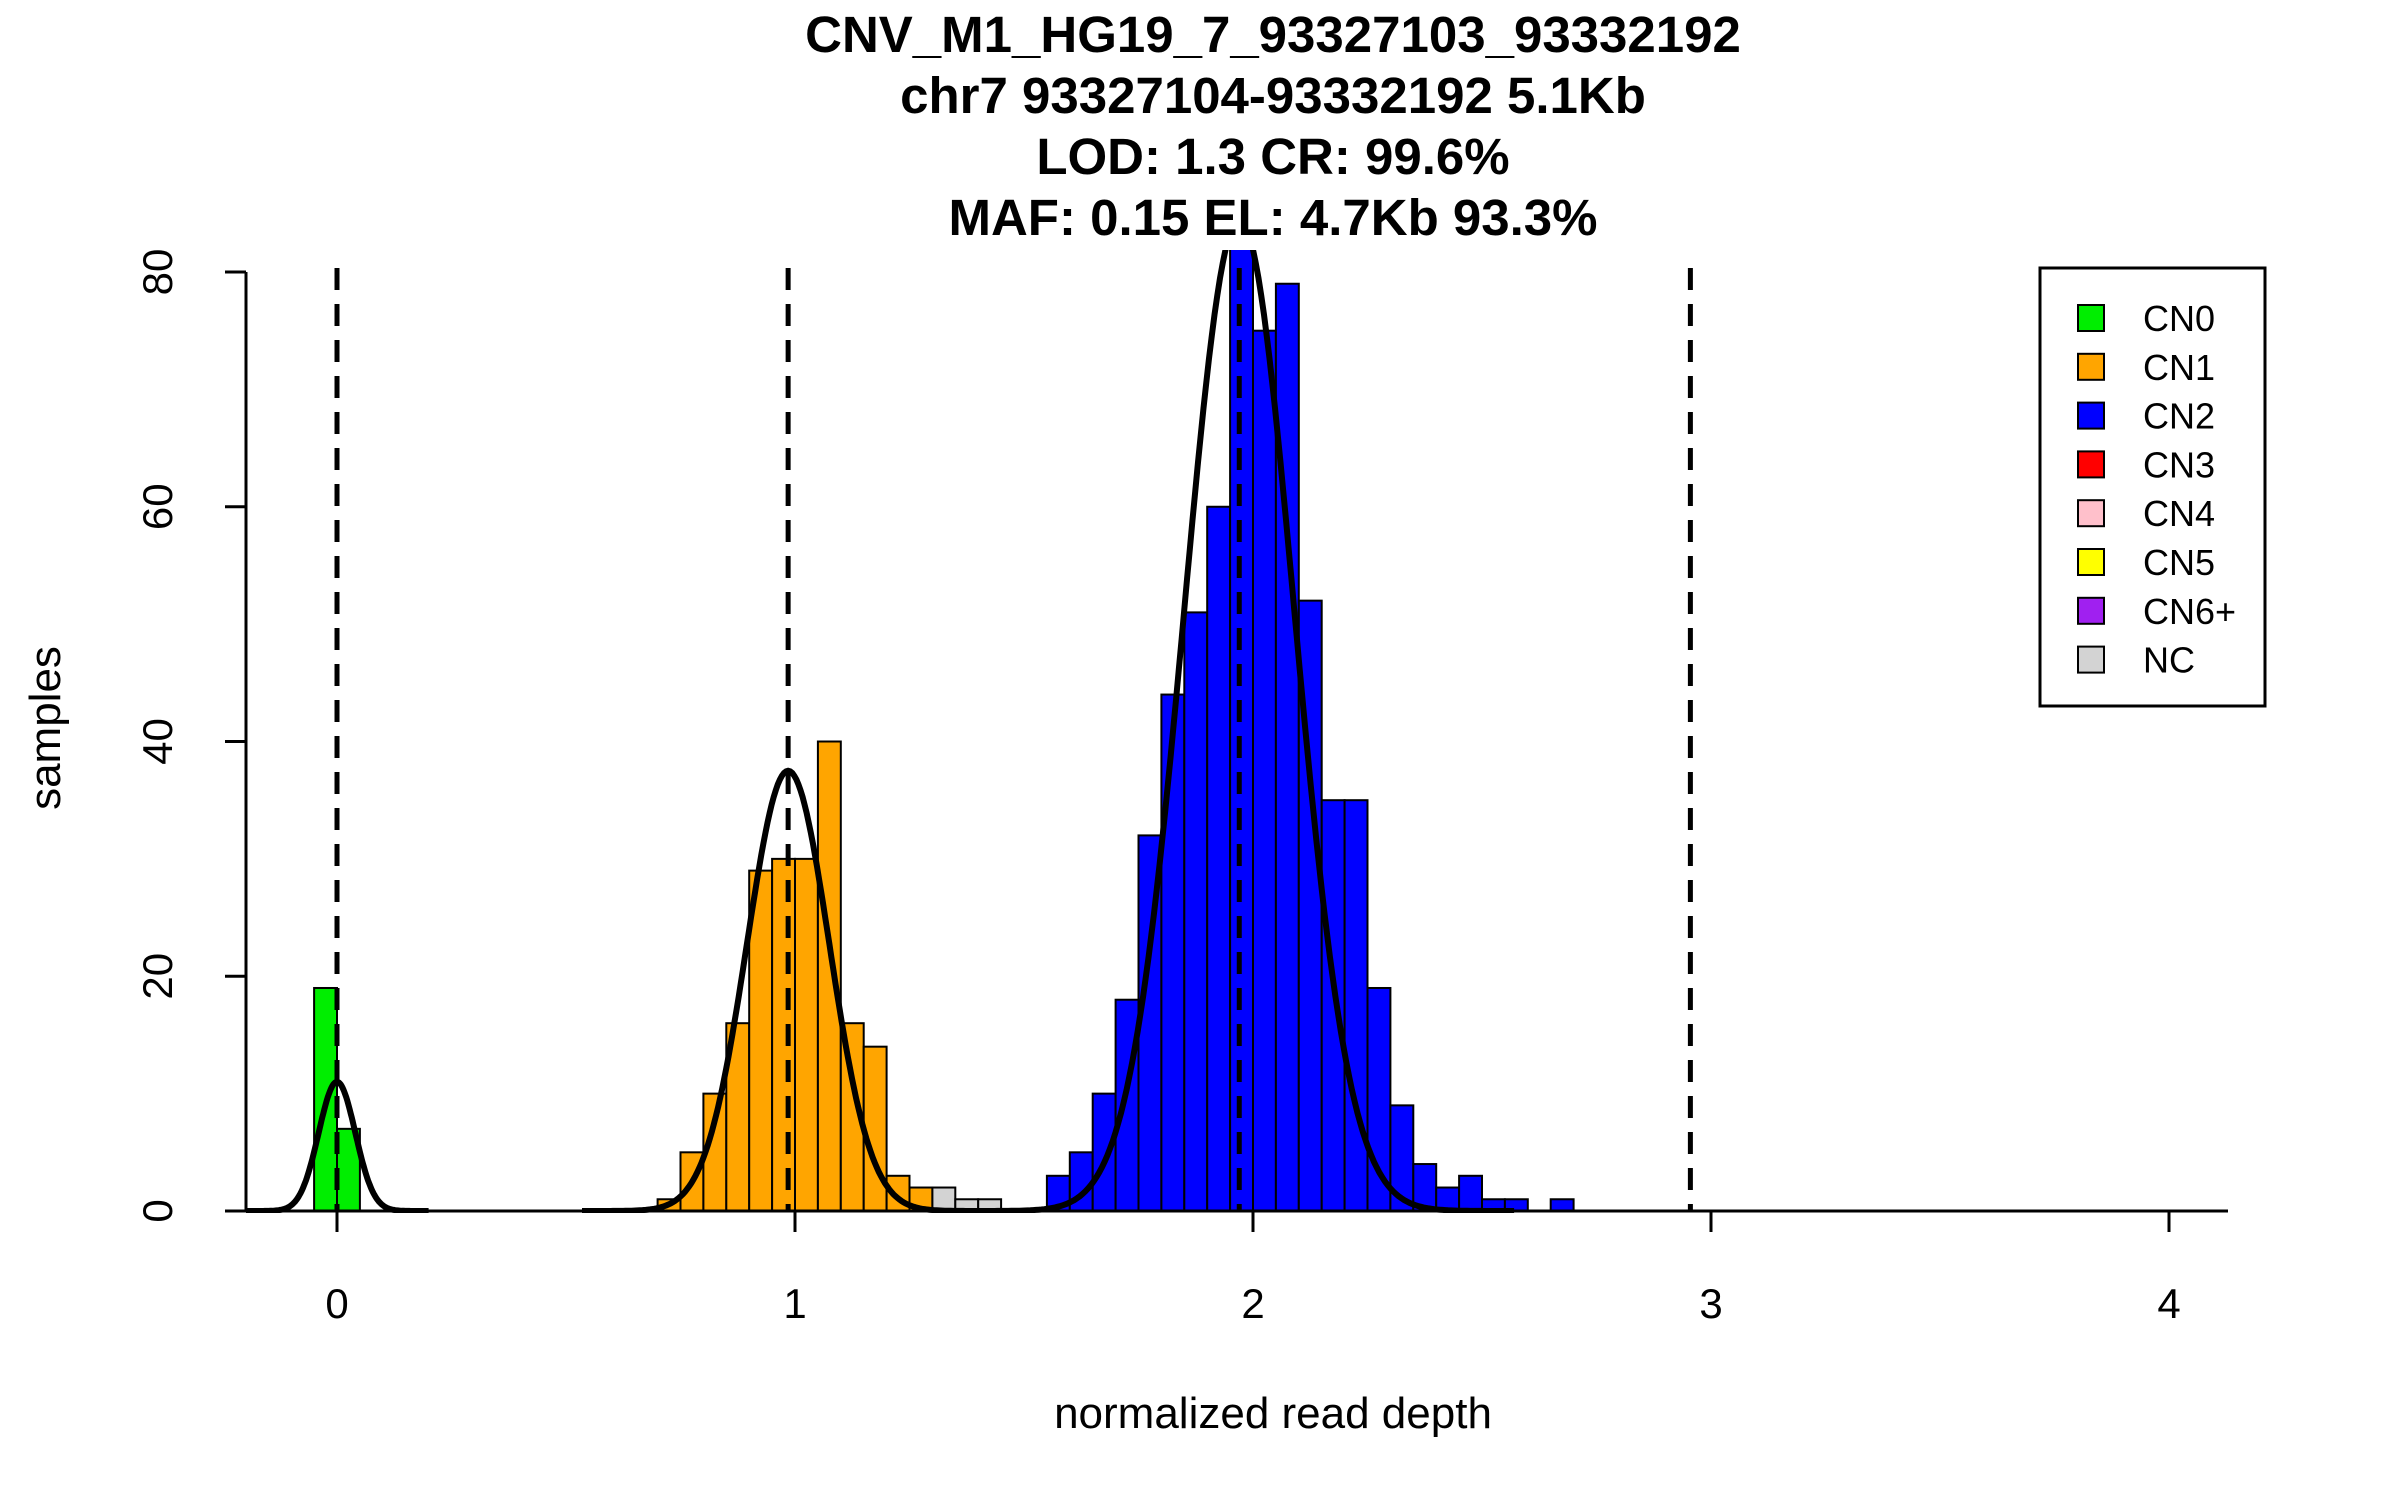 Image resolution: width=2400 pixels, height=1500 pixels. What do you see at coordinates (1273, 34) in the screenshot?
I see `title-line-1: CNV_M1_HG19_7_93327103_93332192` at bounding box center [1273, 34].